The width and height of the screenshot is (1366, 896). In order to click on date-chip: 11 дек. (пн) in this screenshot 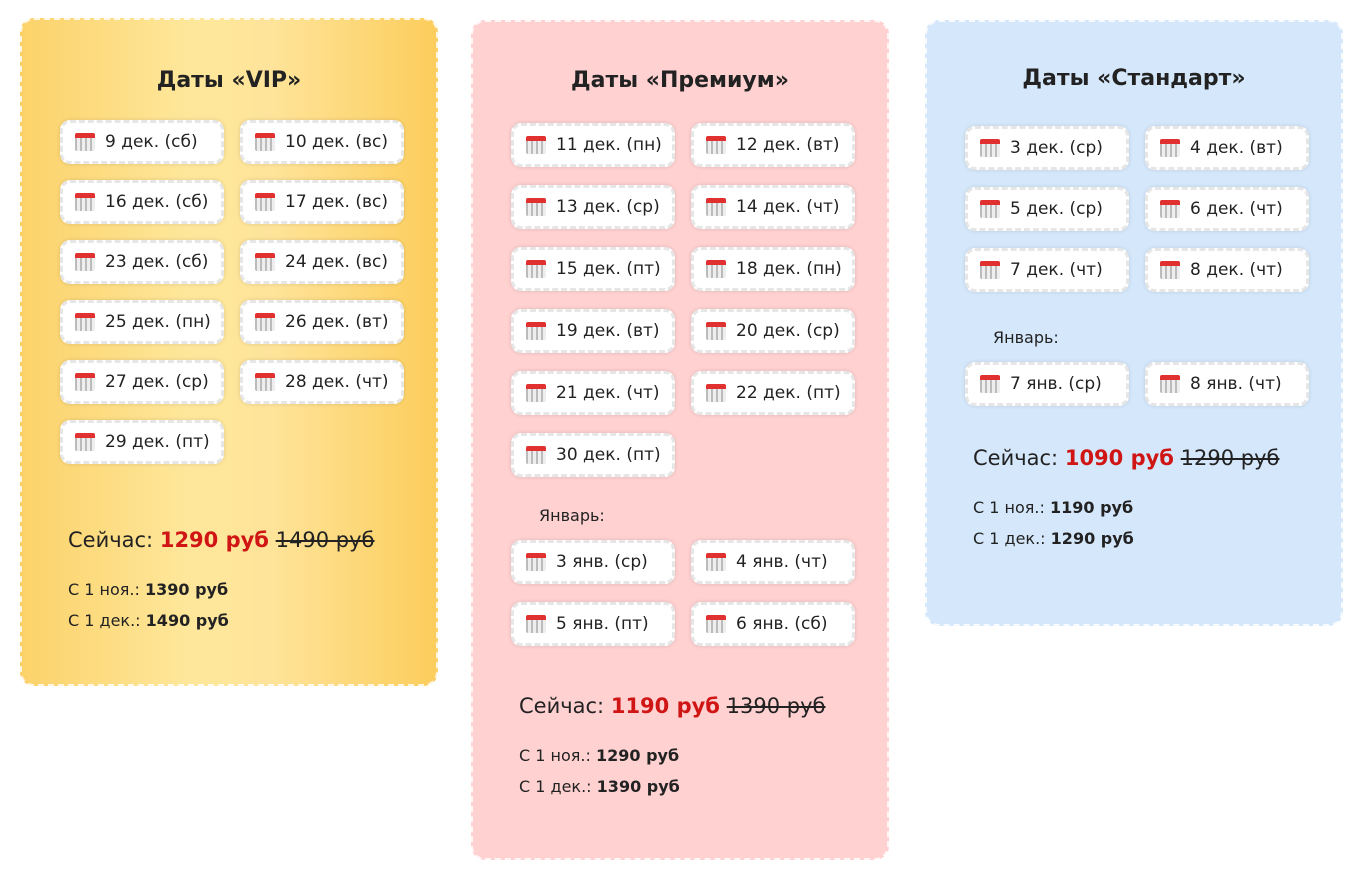, I will do `click(593, 145)`.